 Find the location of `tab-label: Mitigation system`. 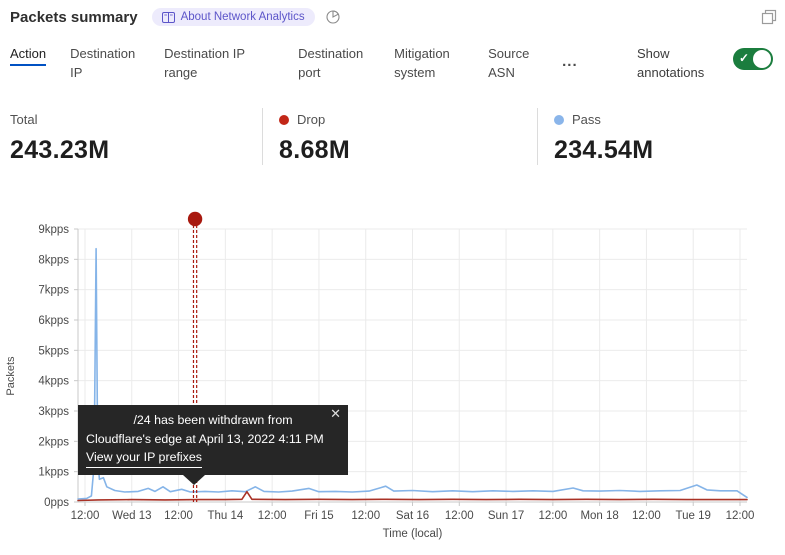

tab-label: Mitigation system is located at coordinates (422, 63).